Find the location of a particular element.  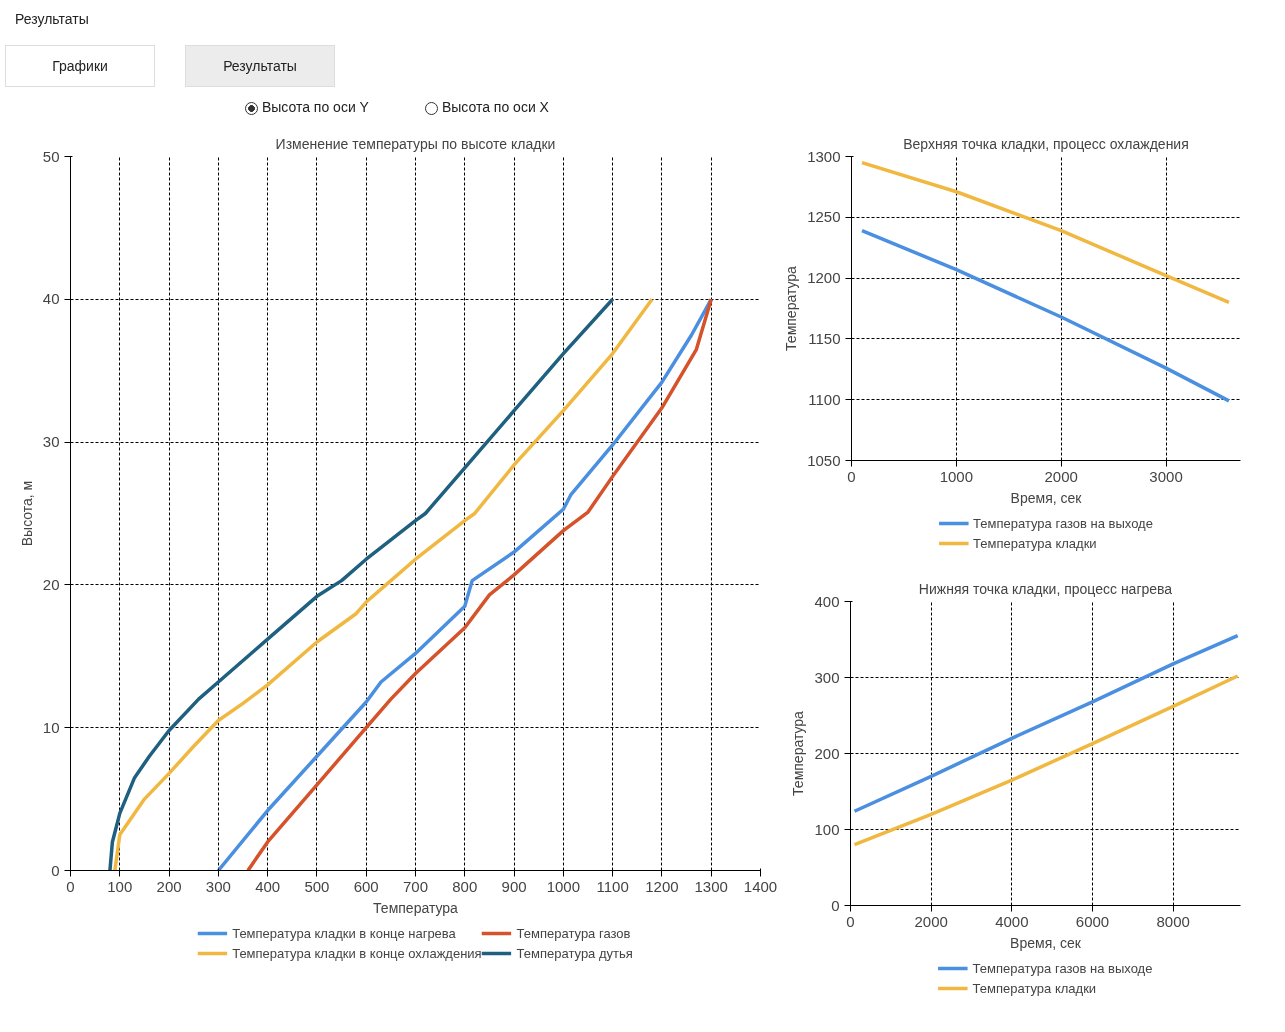

text: Высота по оси Y is located at coordinates (314, 107).